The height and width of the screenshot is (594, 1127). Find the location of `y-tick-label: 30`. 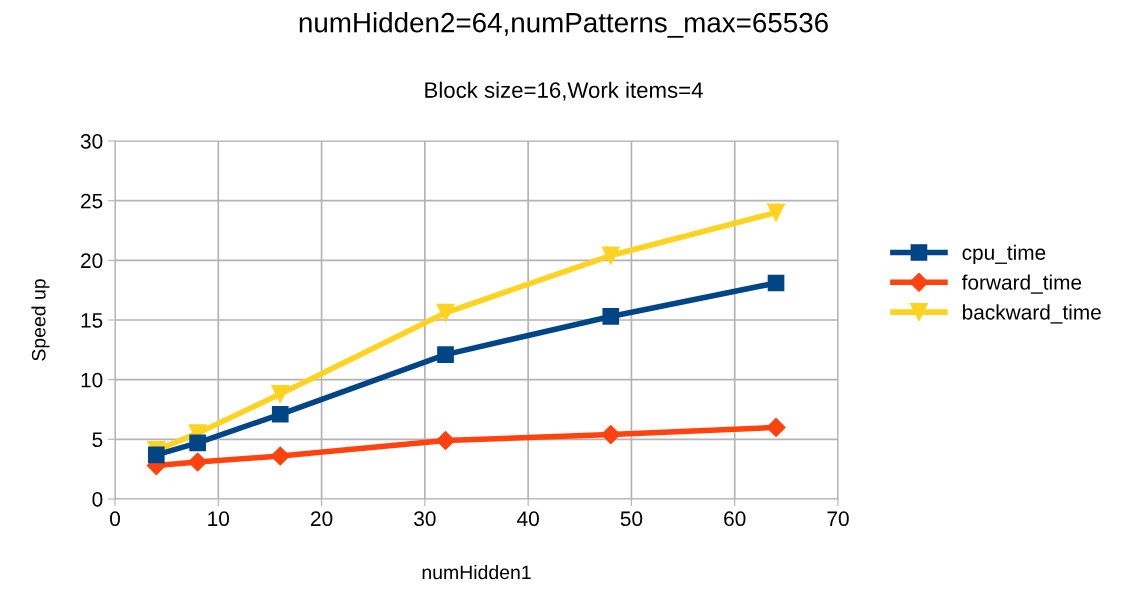

y-tick-label: 30 is located at coordinates (91, 141).